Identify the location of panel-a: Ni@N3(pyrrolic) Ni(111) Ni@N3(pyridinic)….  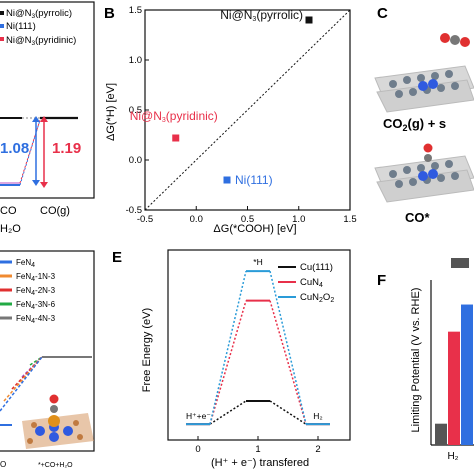
(47, 118).